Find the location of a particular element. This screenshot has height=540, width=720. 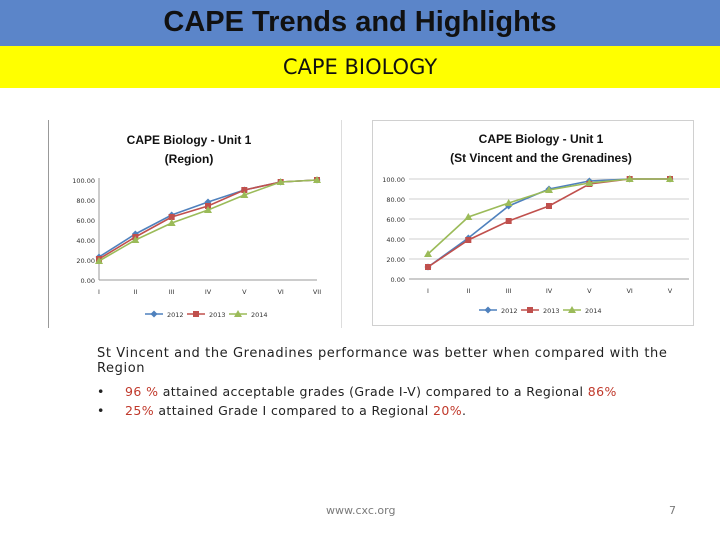

series-line-2013 is located at coordinates (208, 219).